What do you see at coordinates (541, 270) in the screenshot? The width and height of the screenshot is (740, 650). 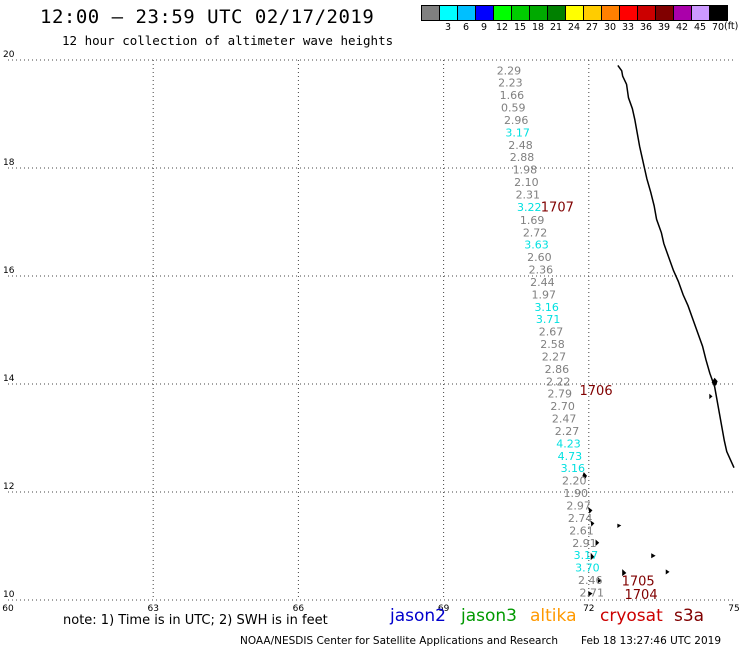 I see `wave-height-value: 2.36` at bounding box center [541, 270].